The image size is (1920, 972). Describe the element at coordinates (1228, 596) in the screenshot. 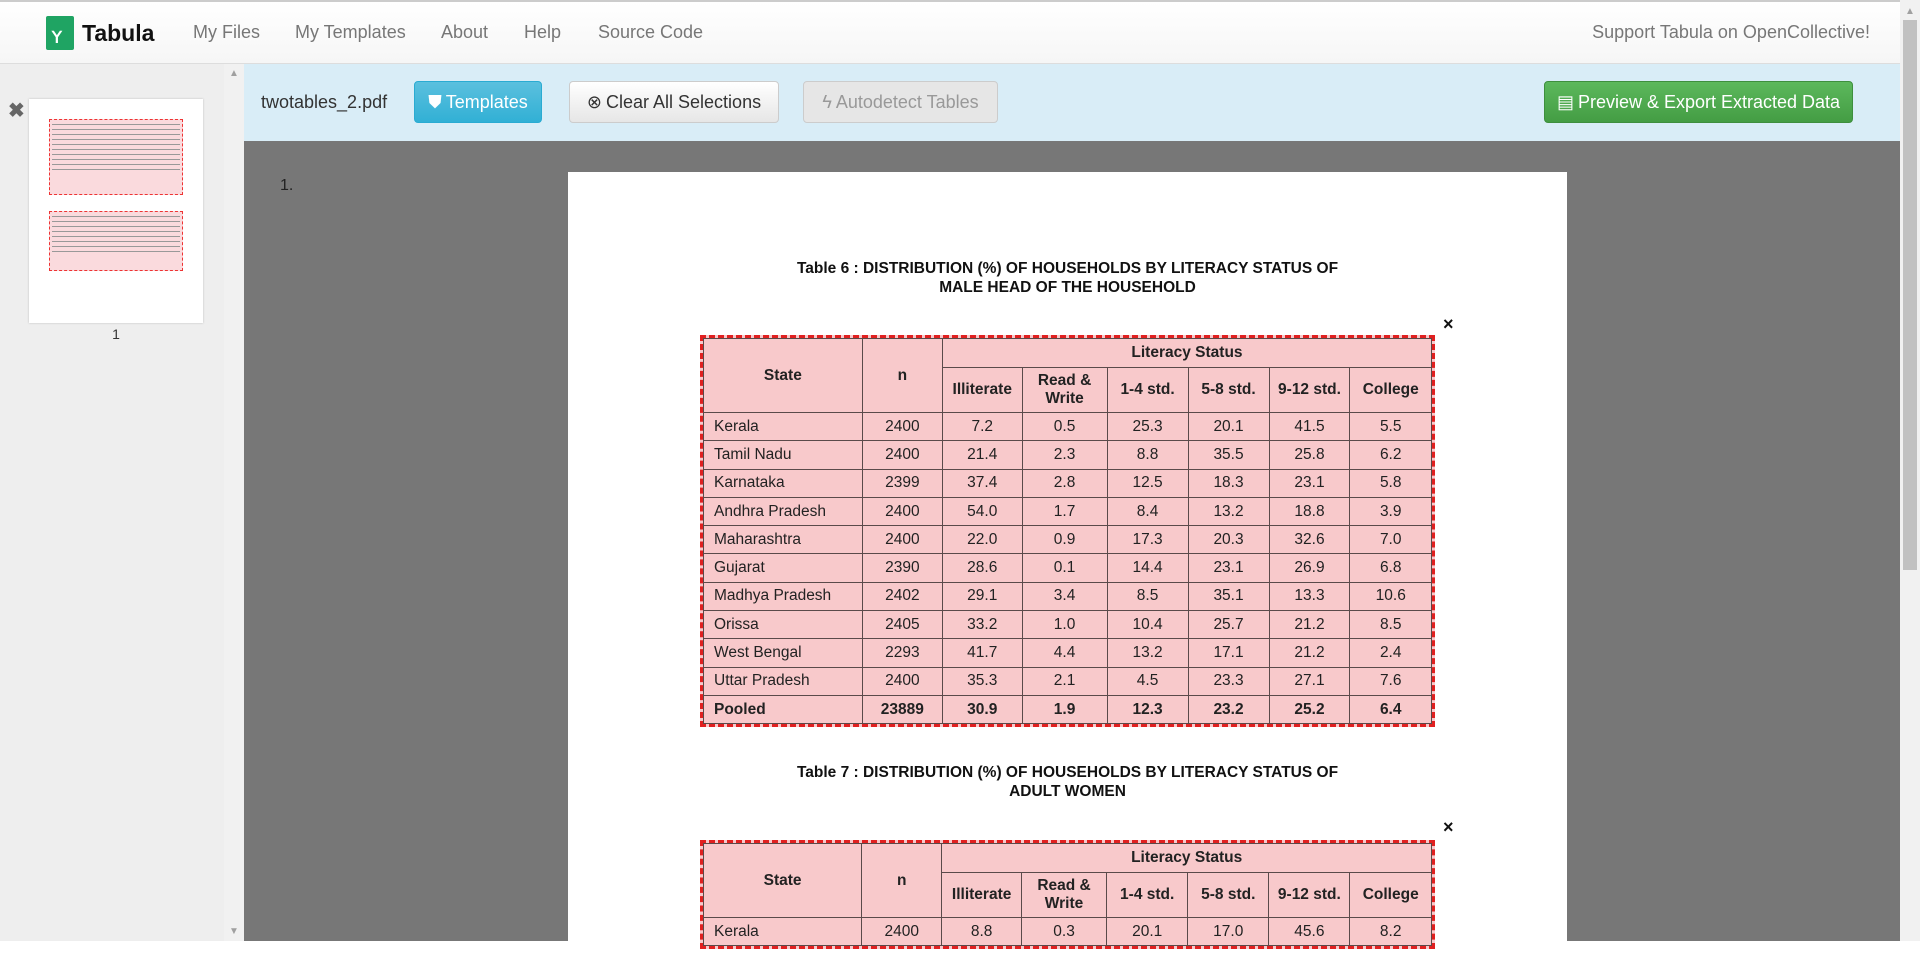

I see `table-cell: 35.1` at that location.